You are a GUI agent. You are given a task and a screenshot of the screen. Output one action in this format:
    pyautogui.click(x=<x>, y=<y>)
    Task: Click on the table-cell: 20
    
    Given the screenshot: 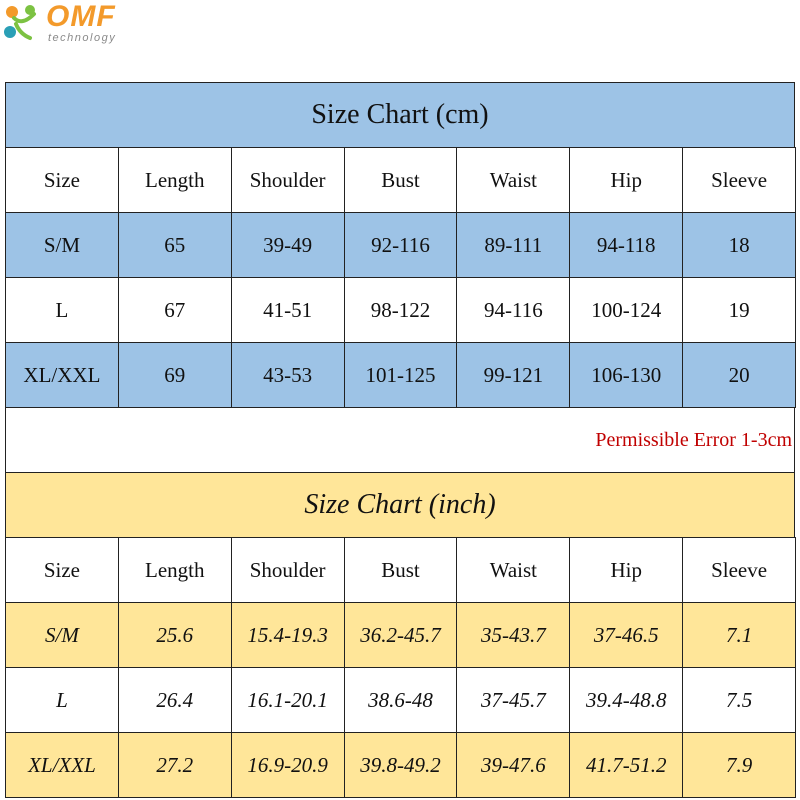 What is the action you would take?
    pyautogui.click(x=739, y=375)
    